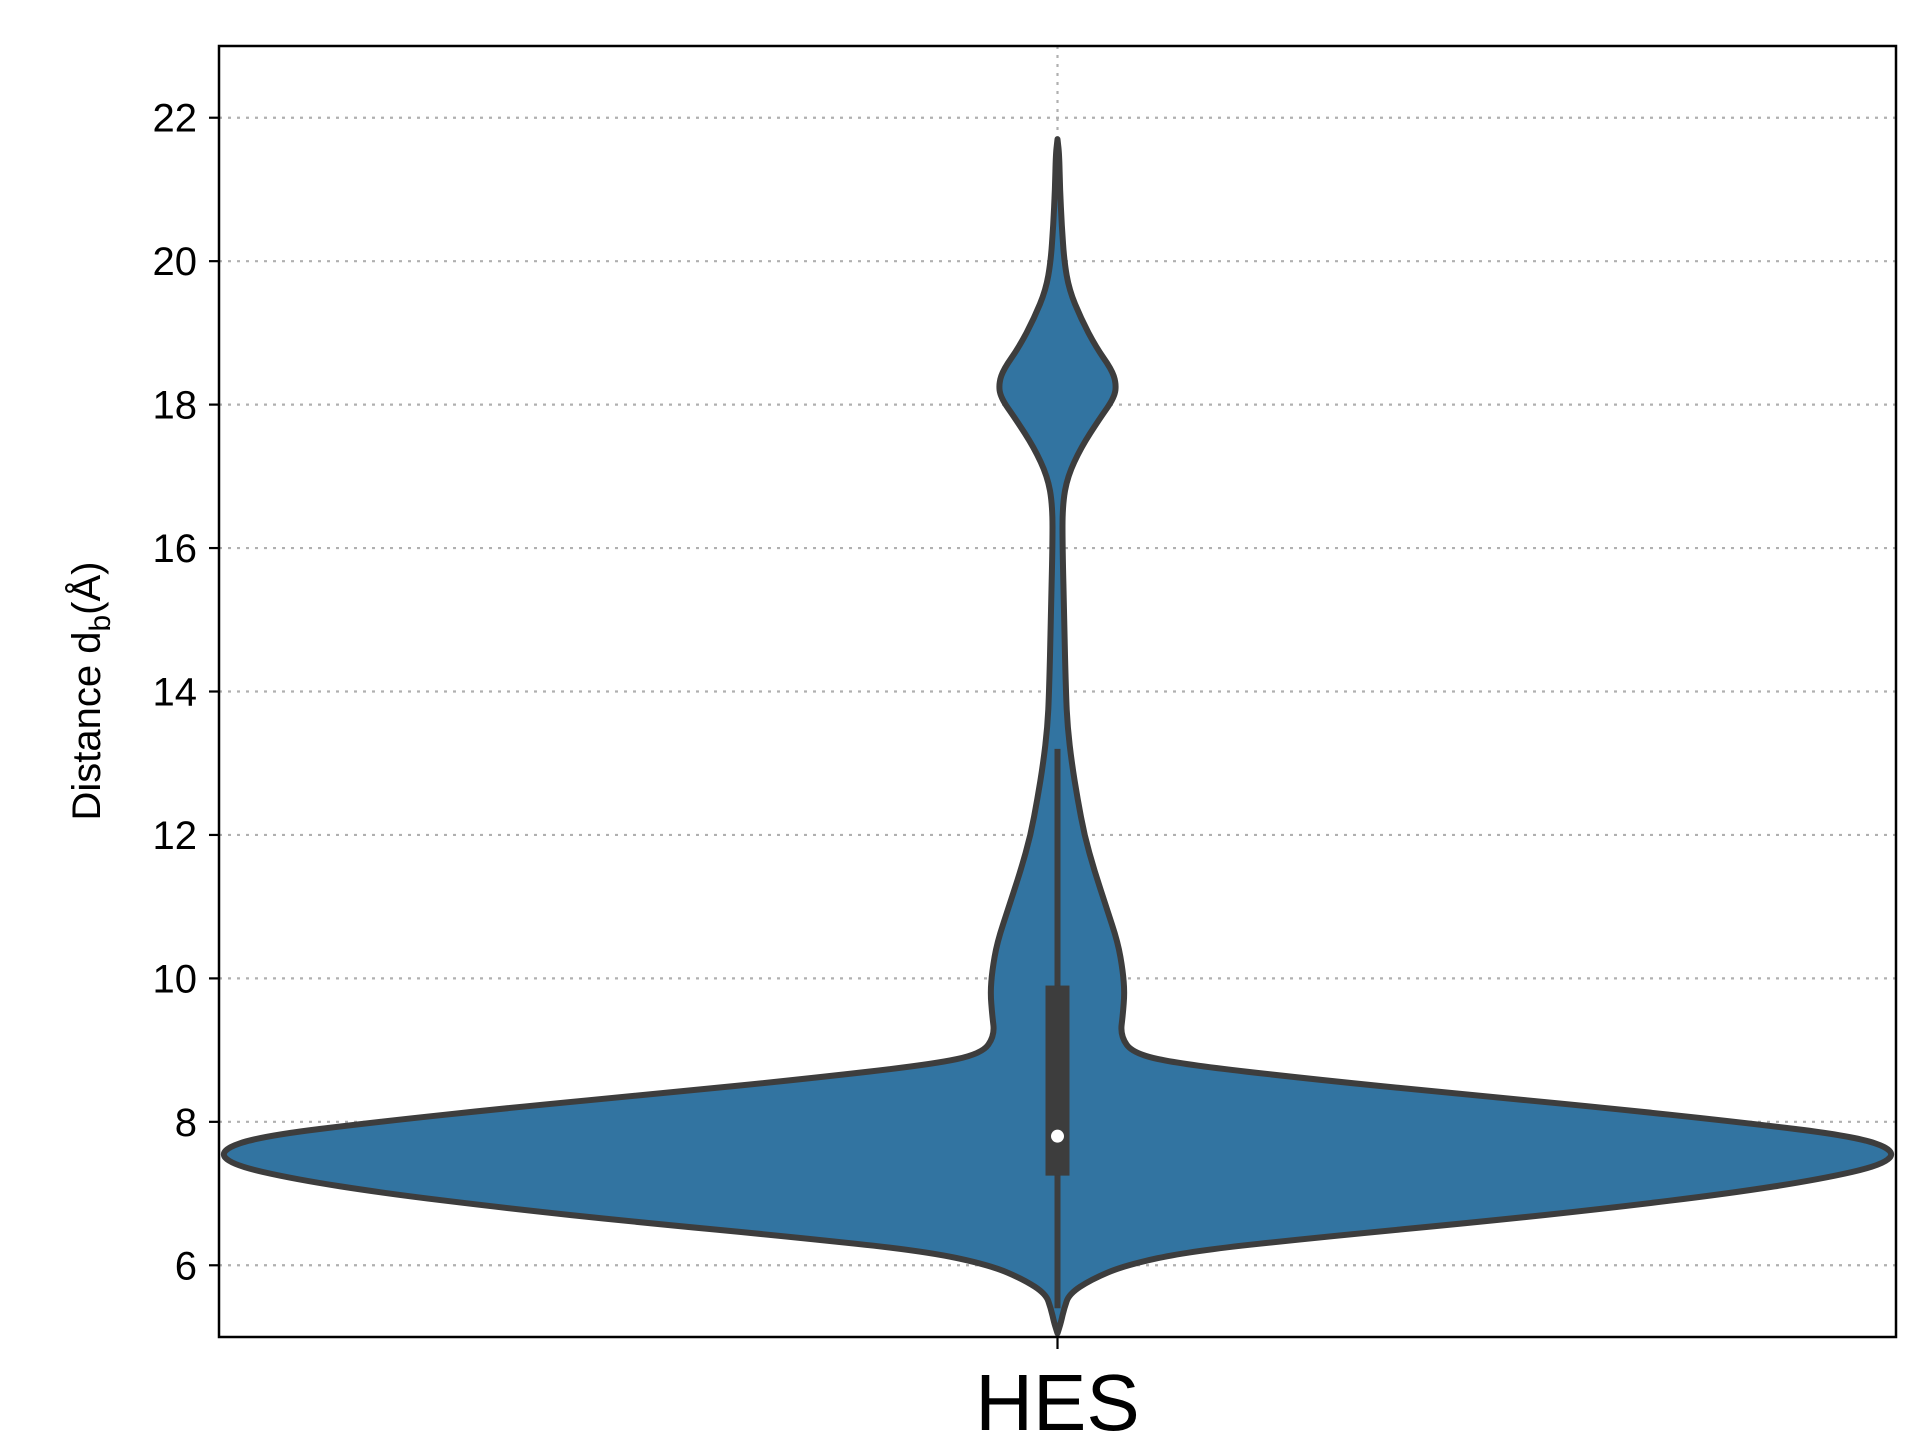 The height and width of the screenshot is (1440, 1920). I want to click on y-axis-label: Distance db(Å), so click(90, 691).